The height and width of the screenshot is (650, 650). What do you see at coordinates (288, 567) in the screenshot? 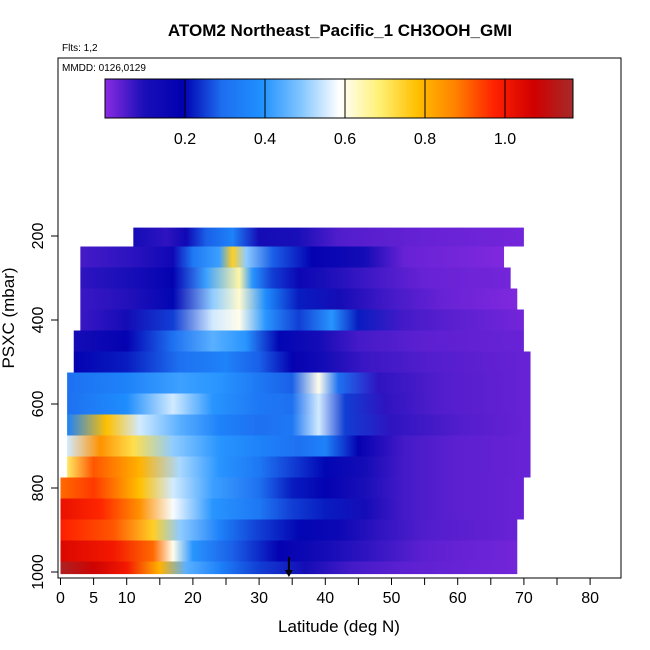
I see `latitude-marker` at bounding box center [288, 567].